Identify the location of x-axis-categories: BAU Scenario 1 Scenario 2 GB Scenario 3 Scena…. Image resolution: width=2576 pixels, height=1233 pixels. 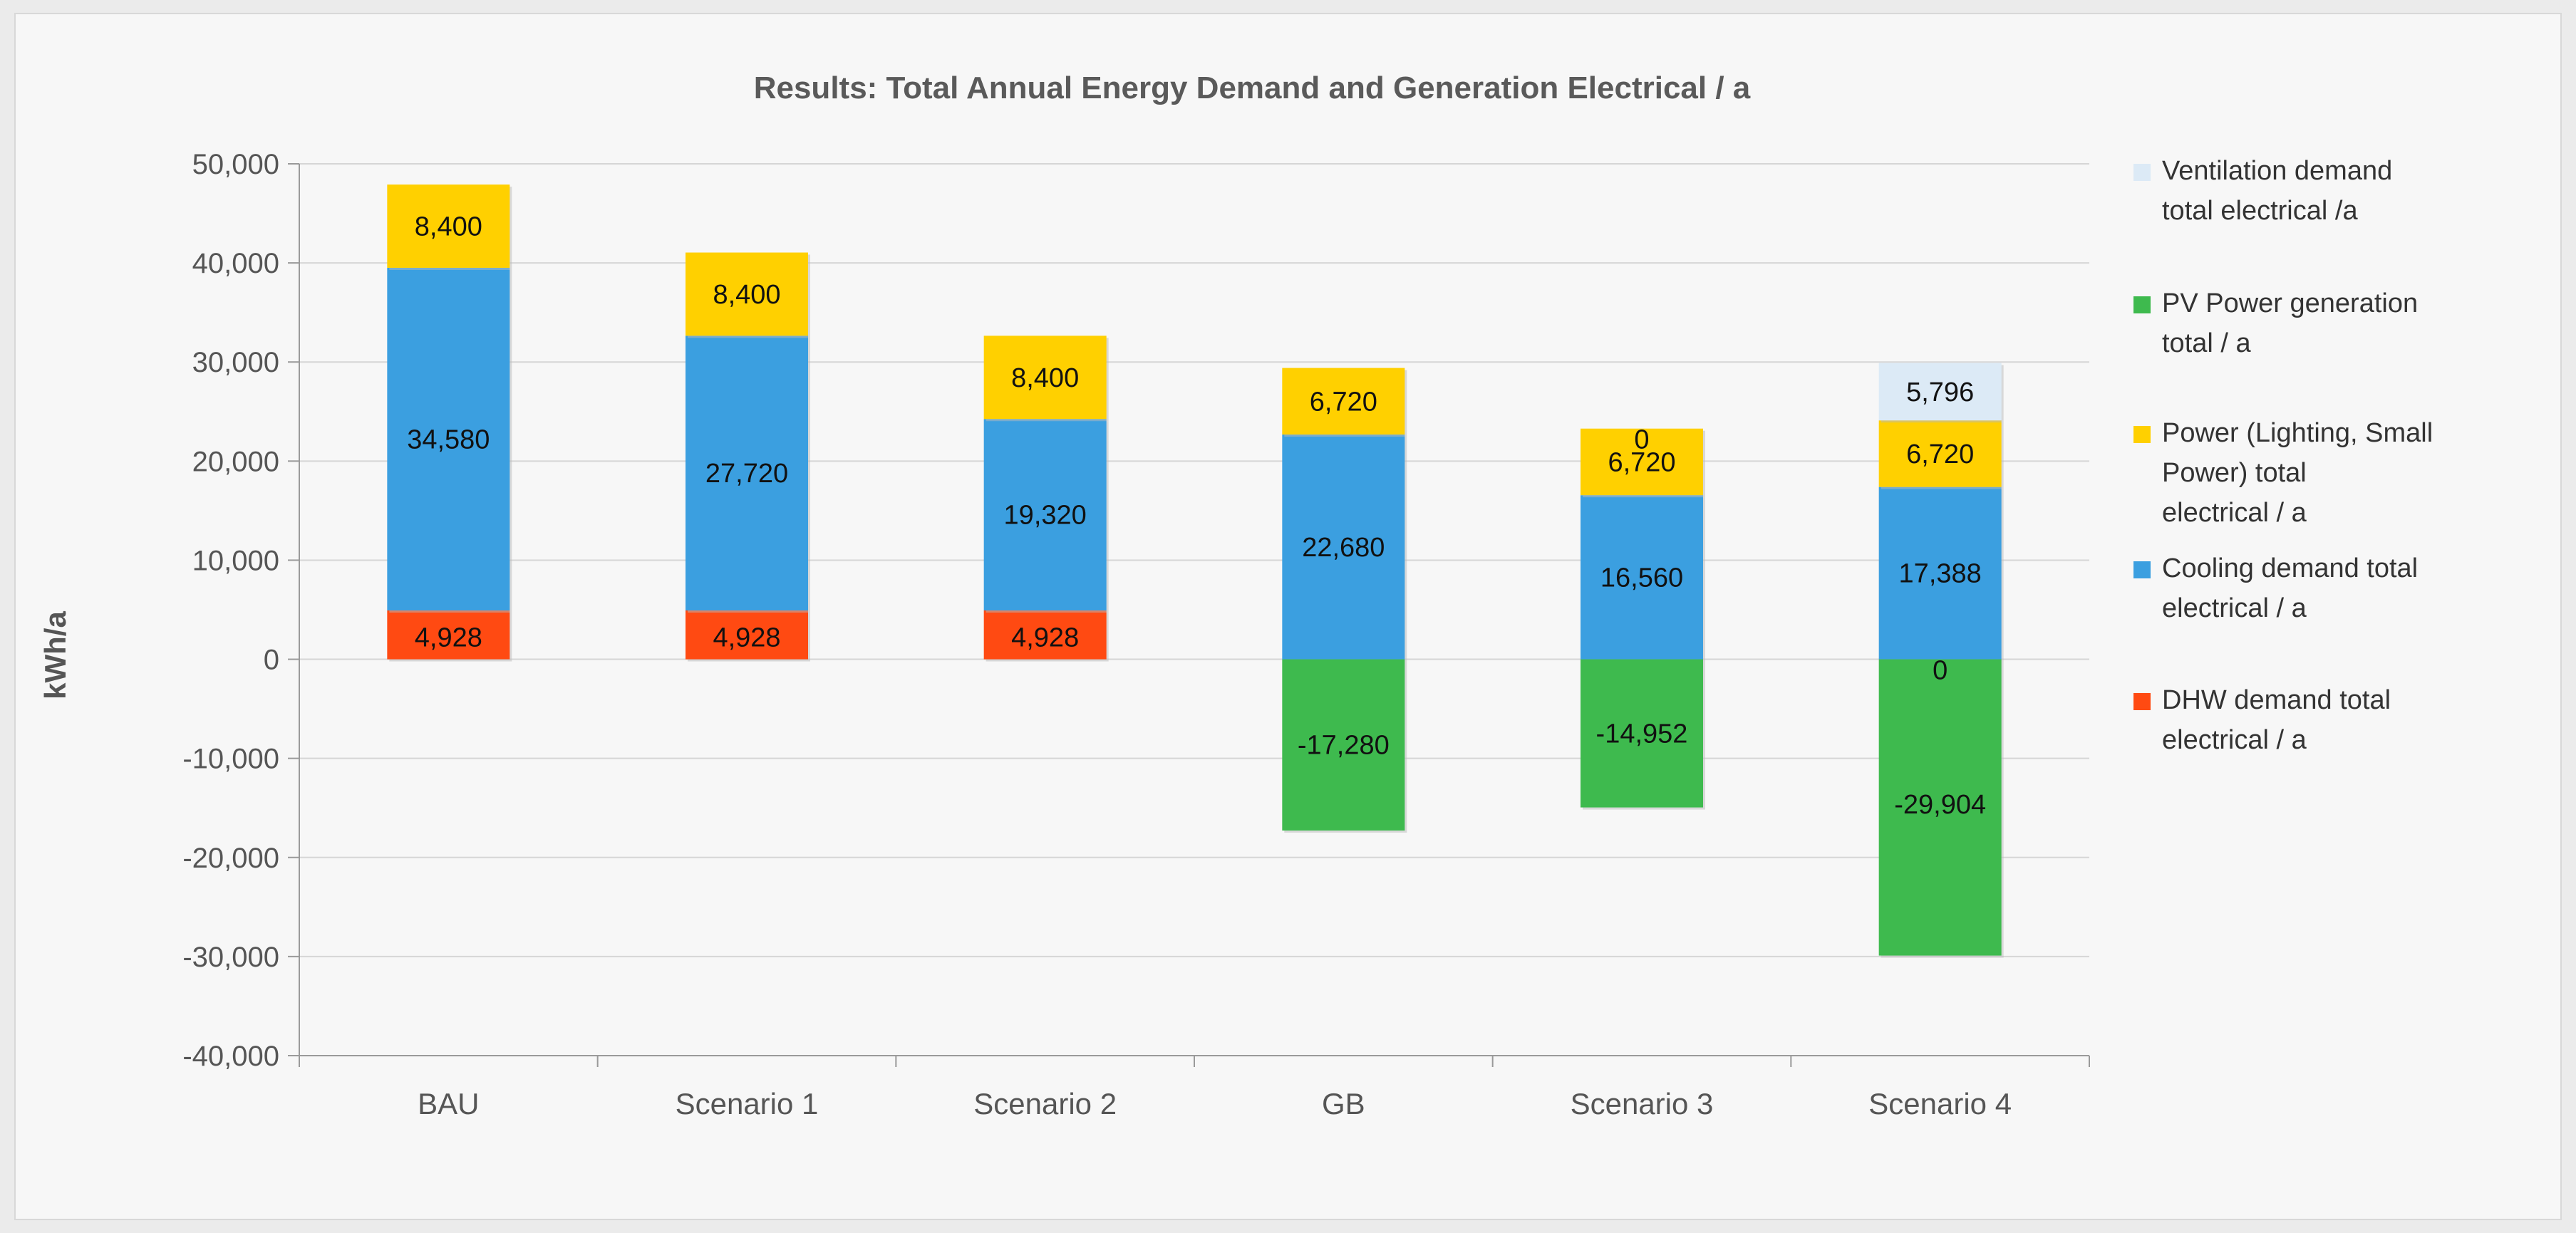
(1195, 1088).